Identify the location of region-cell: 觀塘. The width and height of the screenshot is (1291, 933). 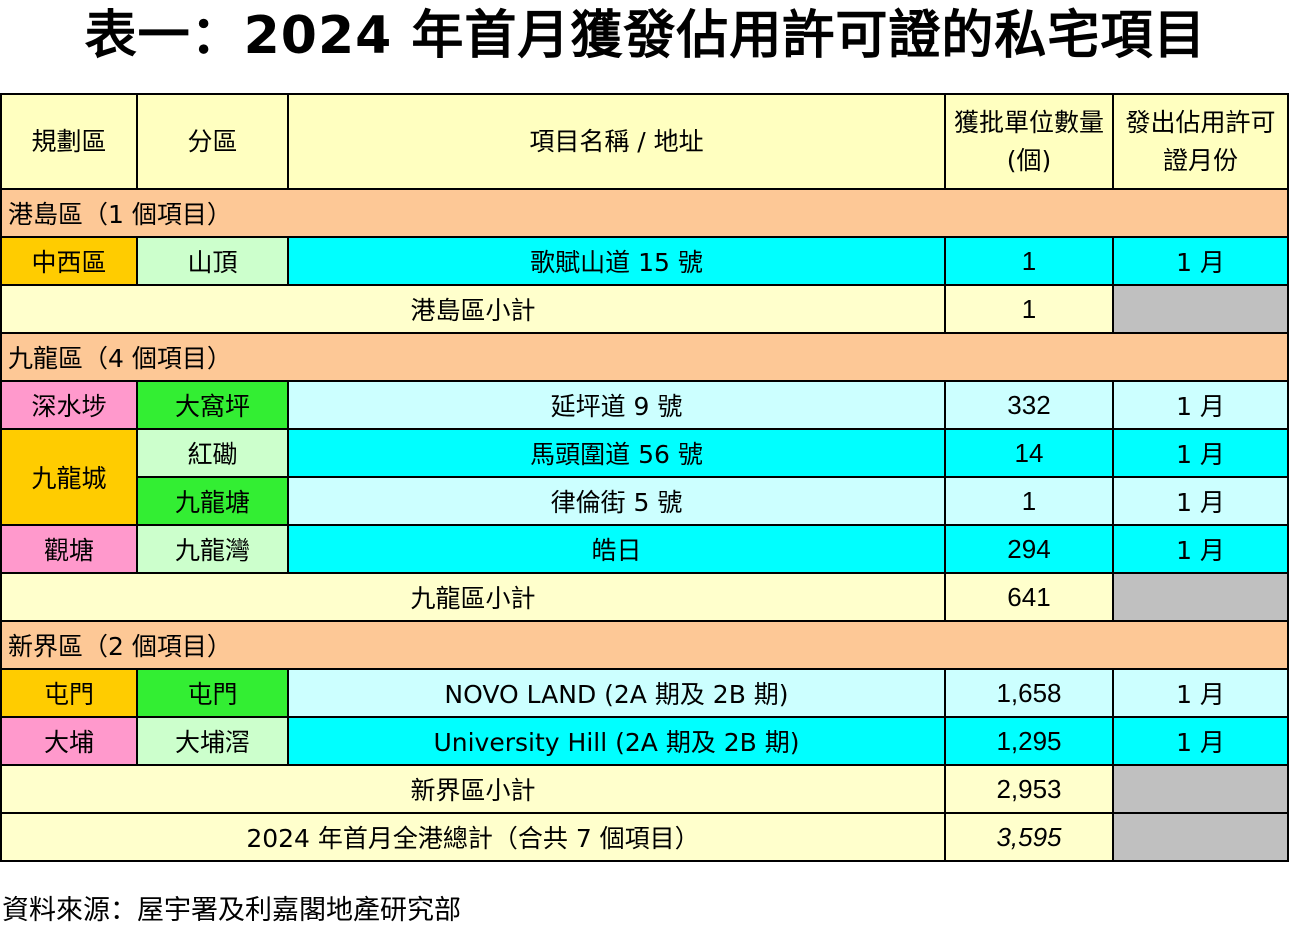
(69, 549).